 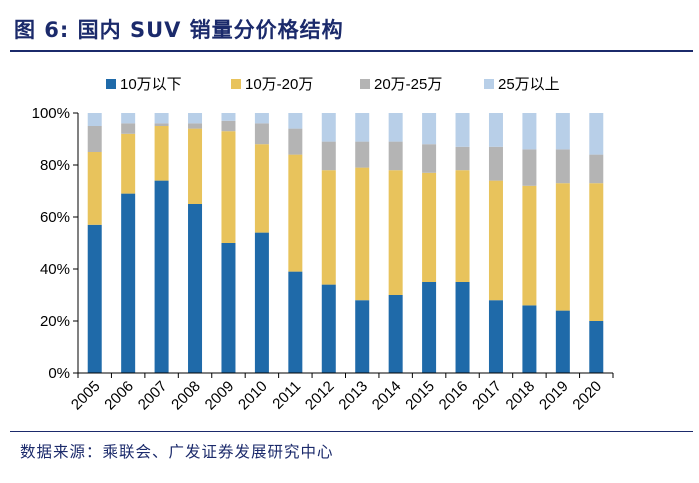 I want to click on x-tick-label-2006: 2006, so click(x=119, y=396).